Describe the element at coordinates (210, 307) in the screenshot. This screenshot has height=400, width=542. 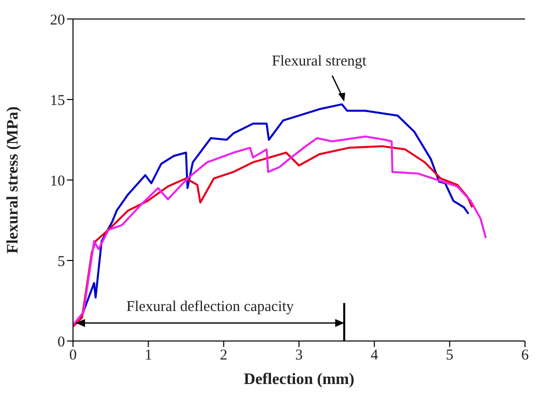
I see `annotation: Flexural deflection capacity` at that location.